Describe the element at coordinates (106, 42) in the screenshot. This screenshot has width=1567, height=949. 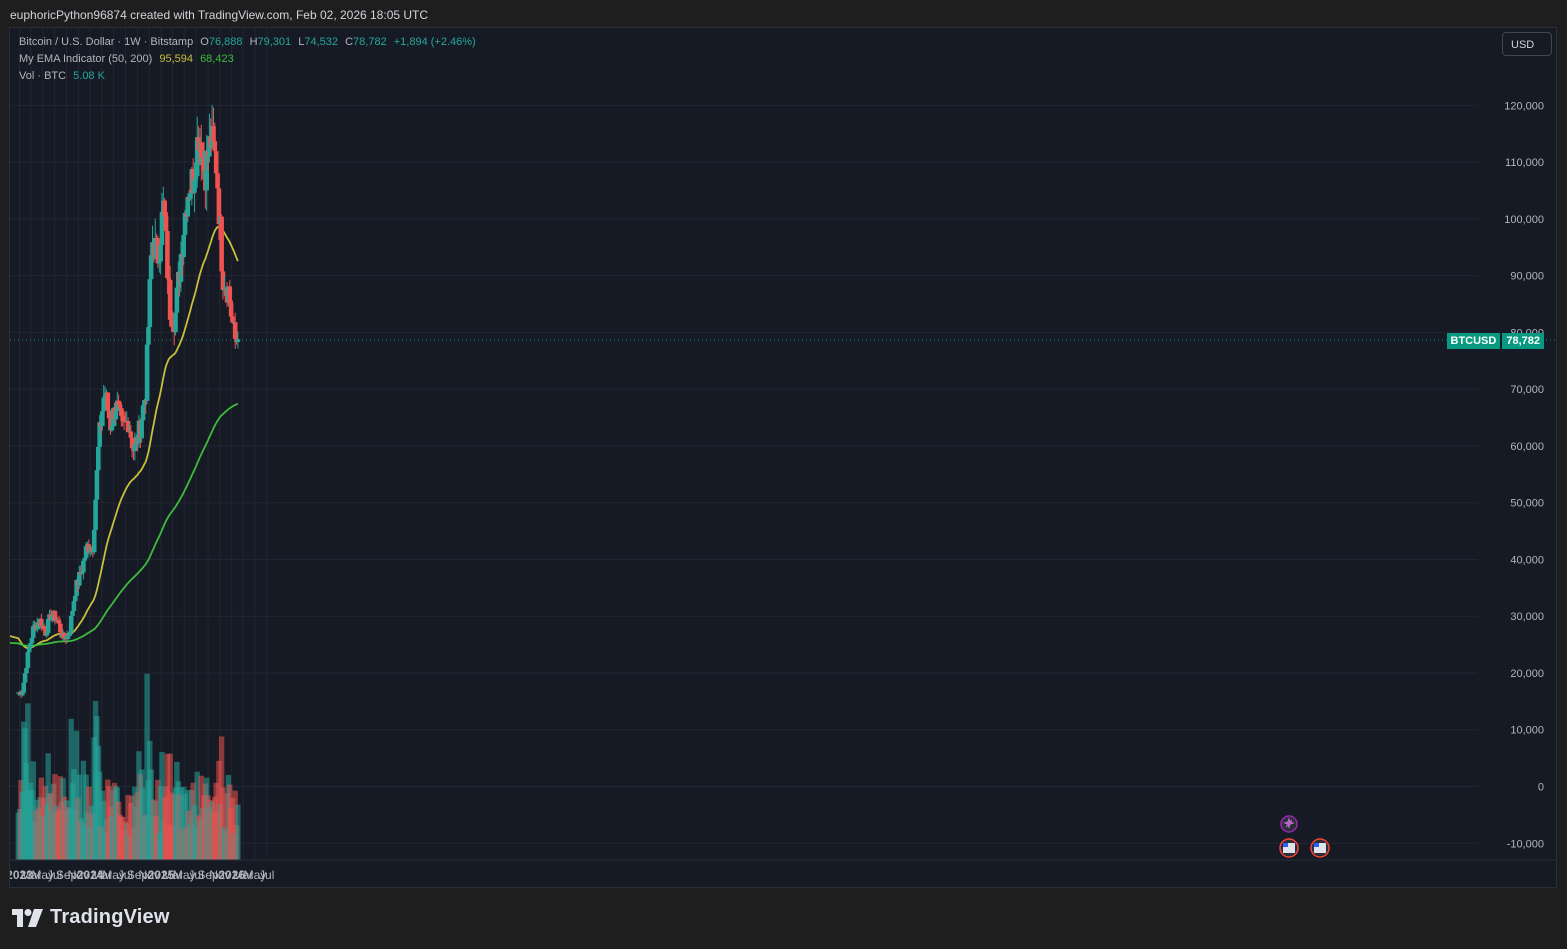
I see `symbol-name: Bitcoin / U.S. Dollar · 1W · Bitstamp` at that location.